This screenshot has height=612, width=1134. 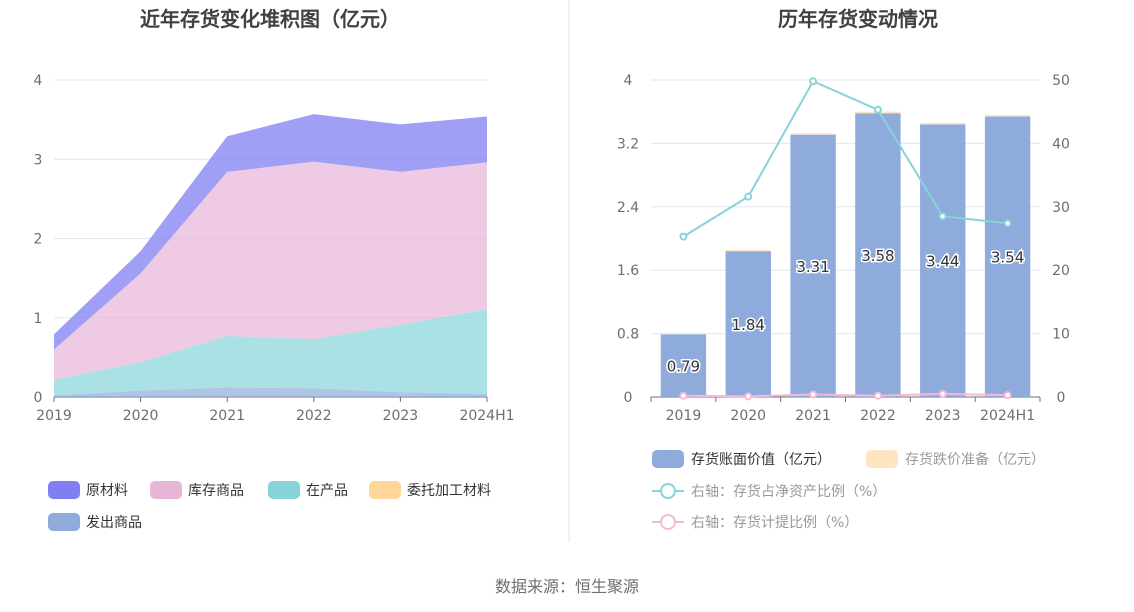 I want to click on legend-label: 右轴：存货计提比例（%）, so click(x=774, y=522).